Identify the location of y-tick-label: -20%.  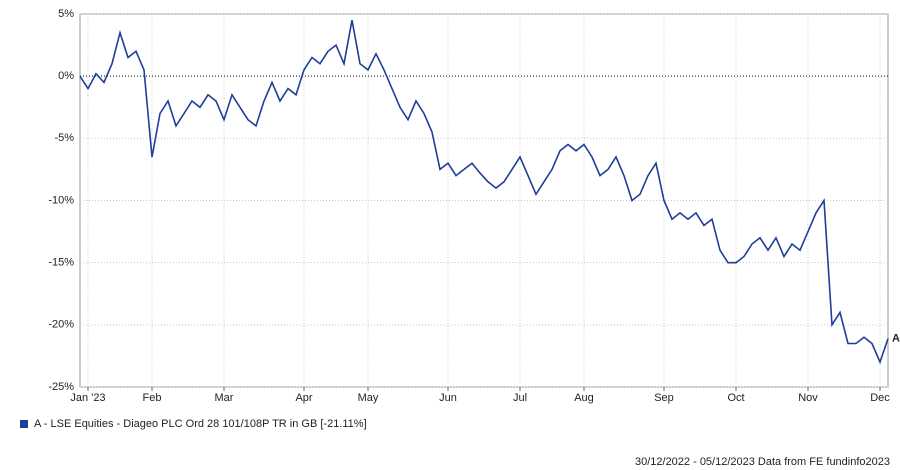
(61, 325).